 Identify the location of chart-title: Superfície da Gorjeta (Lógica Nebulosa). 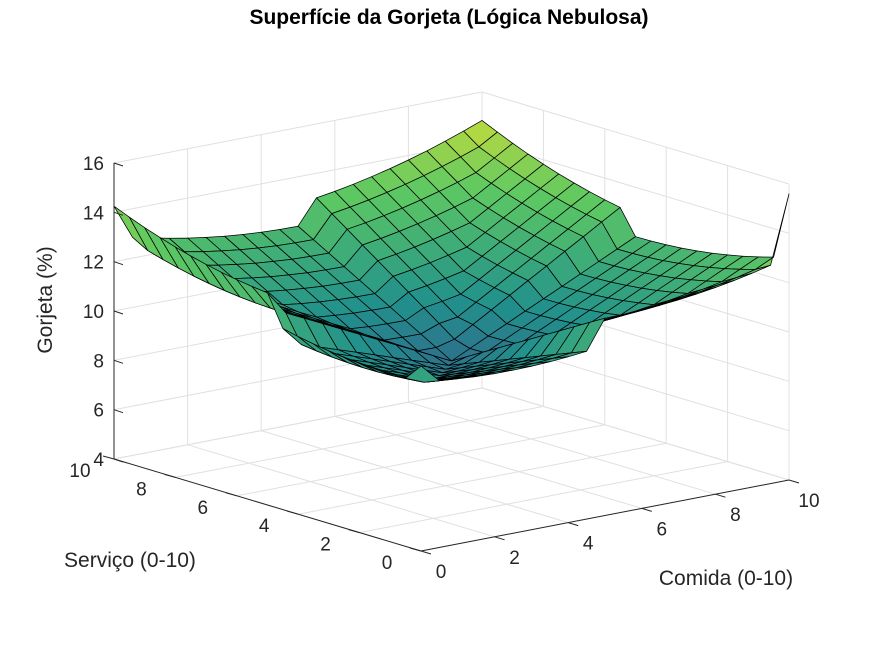
(448, 17).